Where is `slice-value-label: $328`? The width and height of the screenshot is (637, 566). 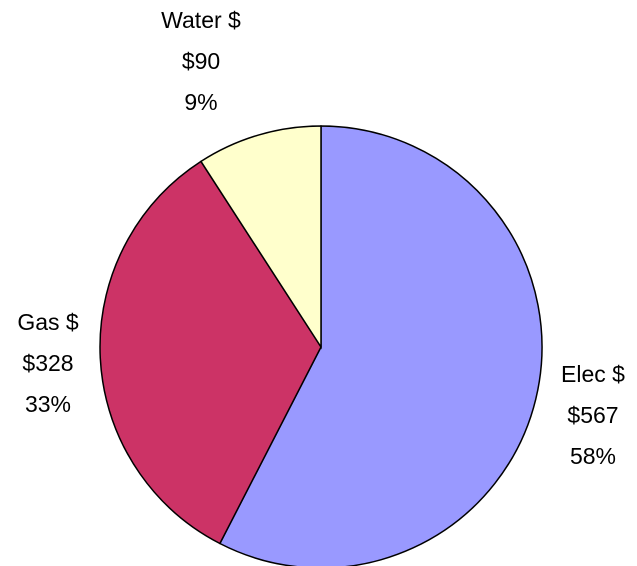
slice-value-label: $328 is located at coordinates (47, 363).